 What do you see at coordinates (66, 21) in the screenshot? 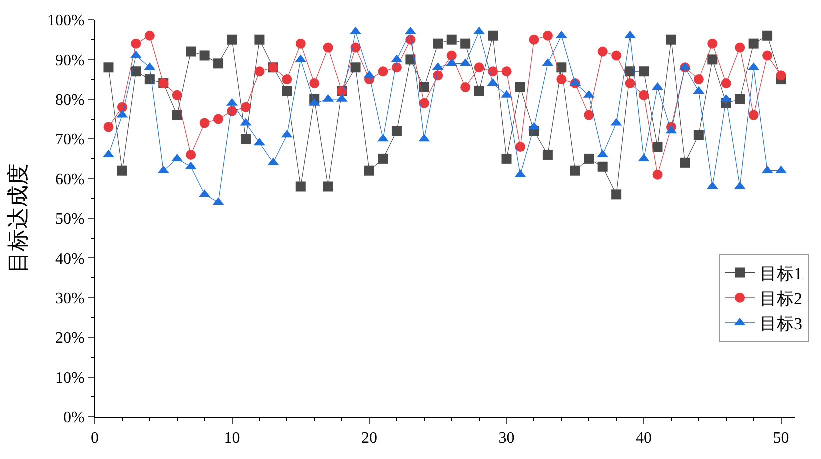
I see `y-tick-label: 100%` at bounding box center [66, 21].